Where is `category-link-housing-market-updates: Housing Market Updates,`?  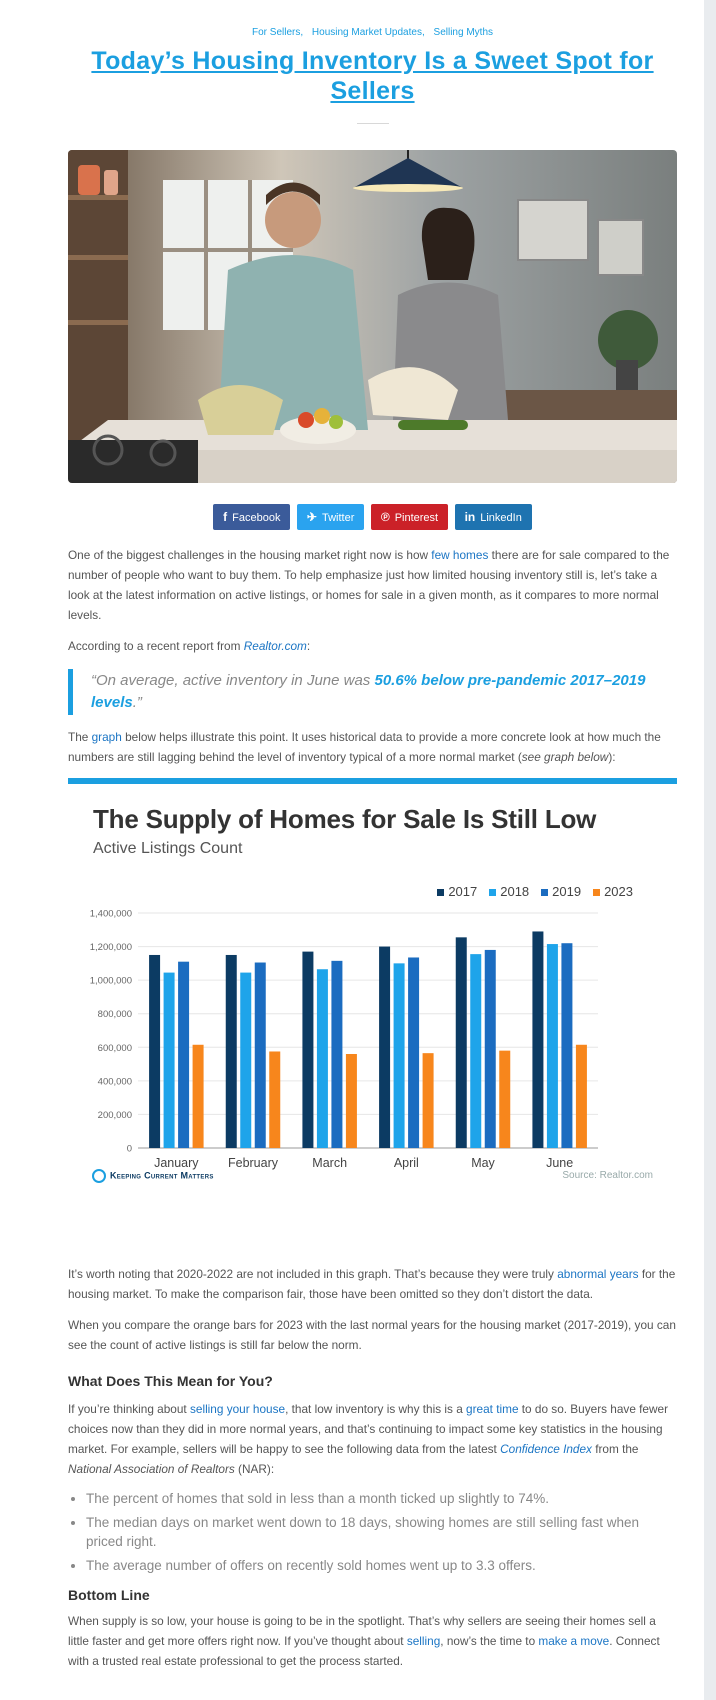
category-link-housing-market-updates: Housing Market Updates, is located at coordinates (368, 32).